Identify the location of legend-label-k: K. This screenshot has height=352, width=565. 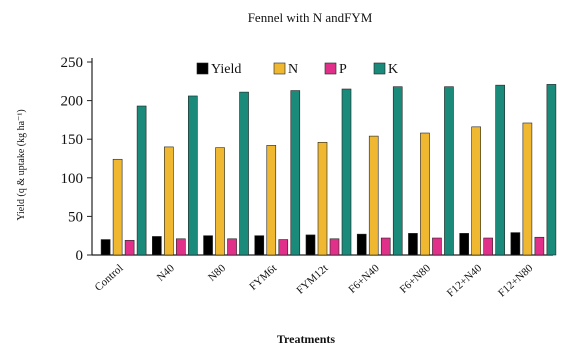
(393, 69).